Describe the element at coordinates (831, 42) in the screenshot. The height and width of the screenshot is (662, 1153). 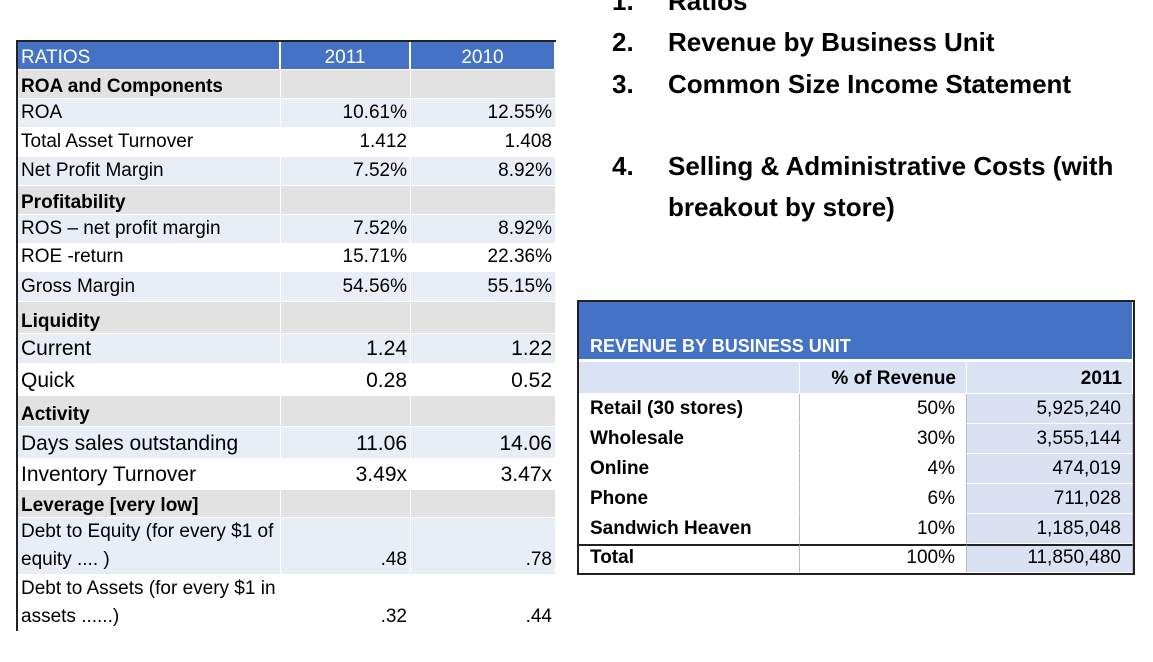
I see `item-text: Revenue by Business Unit` at that location.